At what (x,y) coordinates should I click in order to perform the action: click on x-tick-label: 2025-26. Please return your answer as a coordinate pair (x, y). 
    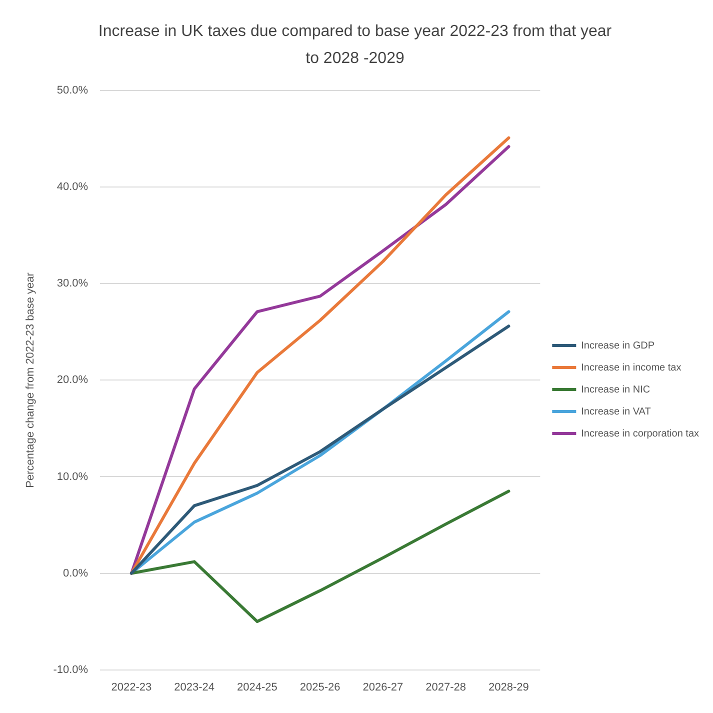
    Looking at the image, I should click on (320, 687).